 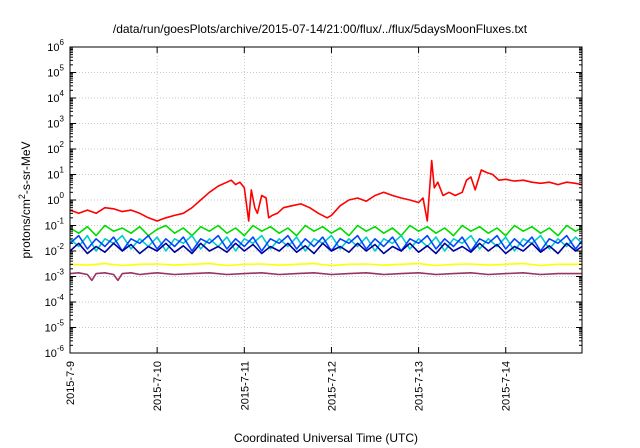 I want to click on x-tick-label: 2015-7-14, so click(x=507, y=386).